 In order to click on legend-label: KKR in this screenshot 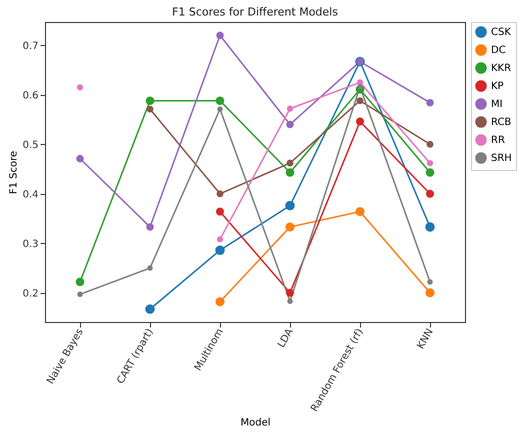, I will do `click(501, 68)`.